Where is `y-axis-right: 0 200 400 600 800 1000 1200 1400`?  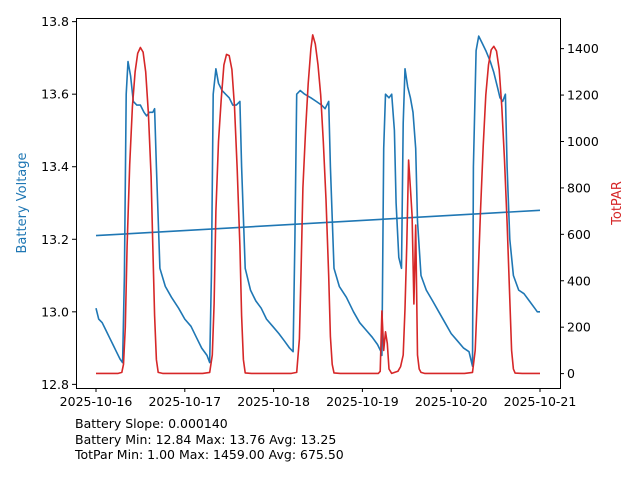 y-axis-right: 0 200 400 600 800 1000 1200 1400 is located at coordinates (579, 211).